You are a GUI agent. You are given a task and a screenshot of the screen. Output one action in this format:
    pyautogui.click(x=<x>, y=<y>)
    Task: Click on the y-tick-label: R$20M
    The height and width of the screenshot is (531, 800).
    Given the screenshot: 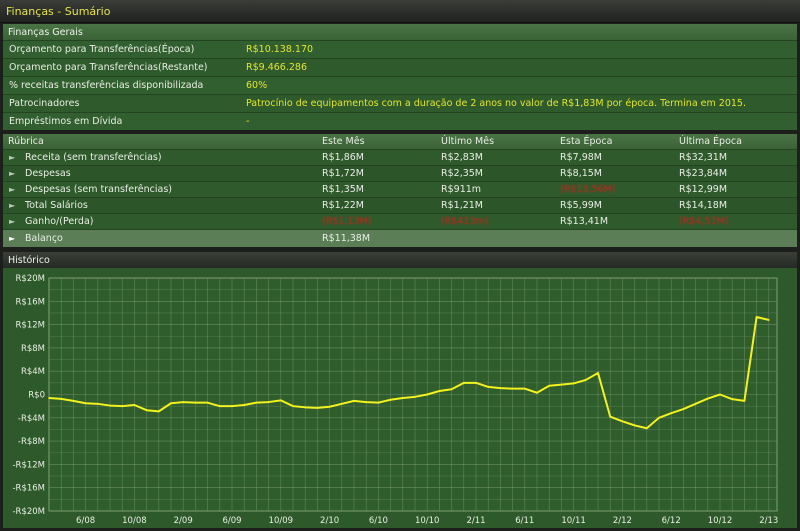 What is the action you would take?
    pyautogui.click(x=30, y=279)
    